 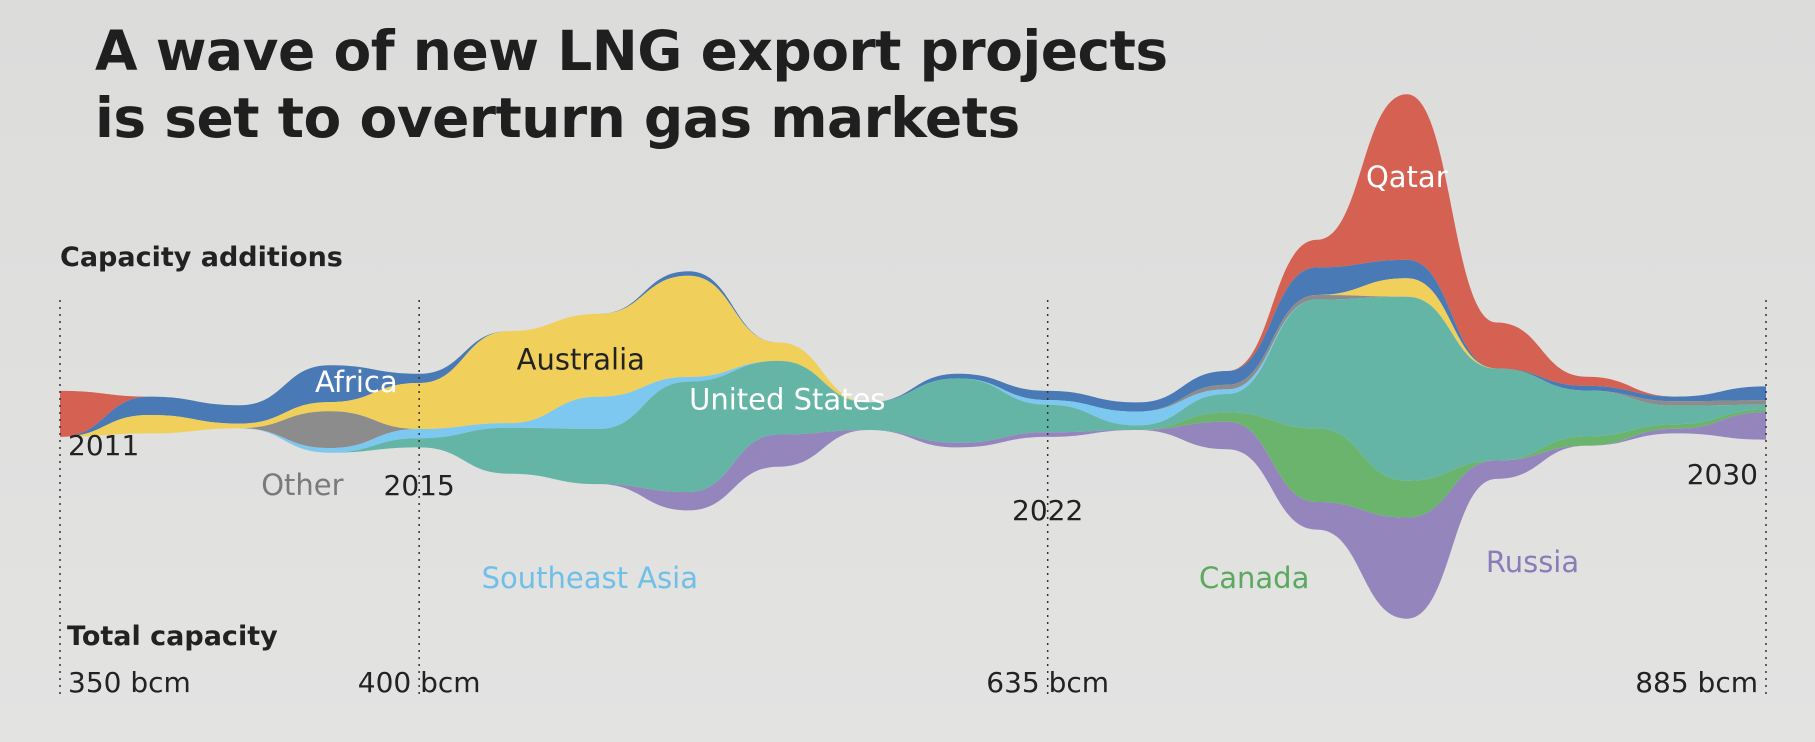 I want to click on year-label-2022: 2022, so click(x=1047, y=510).